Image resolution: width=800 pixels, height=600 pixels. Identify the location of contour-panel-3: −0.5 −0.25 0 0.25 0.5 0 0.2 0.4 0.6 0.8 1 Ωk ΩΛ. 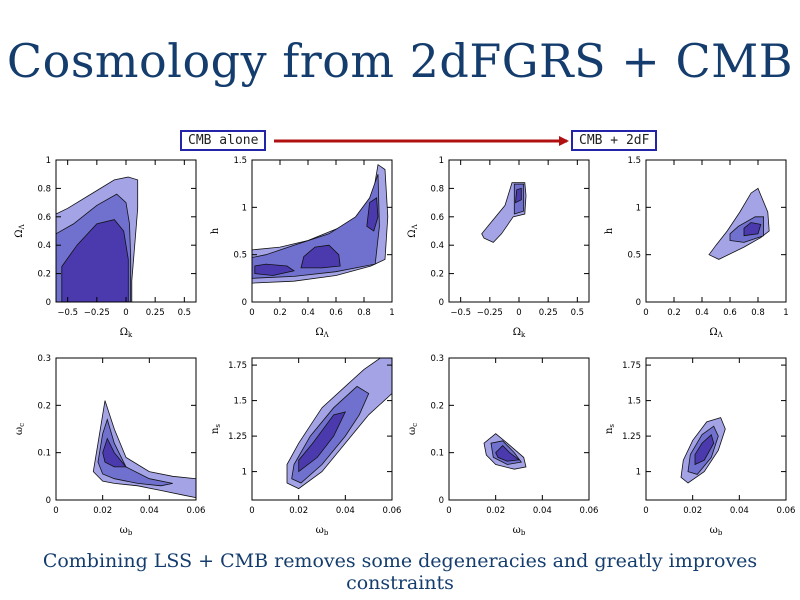
(498, 247).